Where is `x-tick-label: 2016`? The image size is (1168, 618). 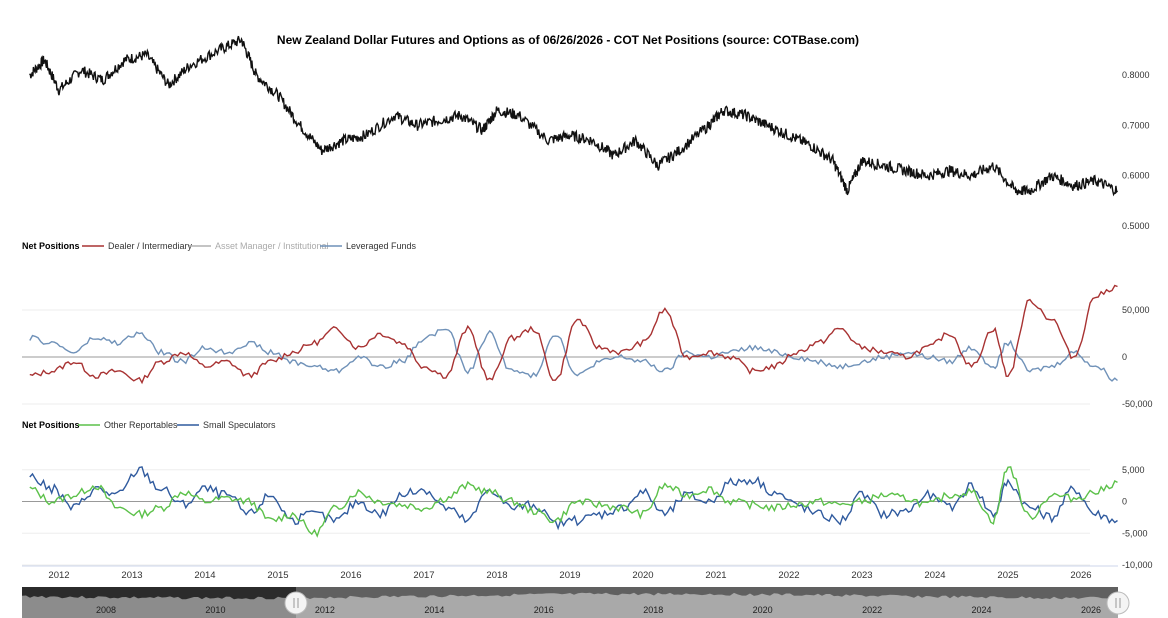 x-tick-label: 2016 is located at coordinates (350, 575).